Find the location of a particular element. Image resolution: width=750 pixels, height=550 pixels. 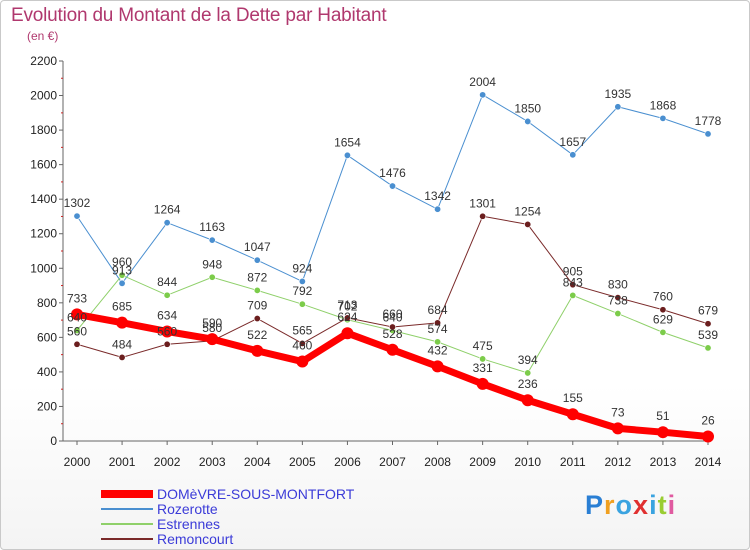

data-label-remoncourt: 660 is located at coordinates (392, 314).